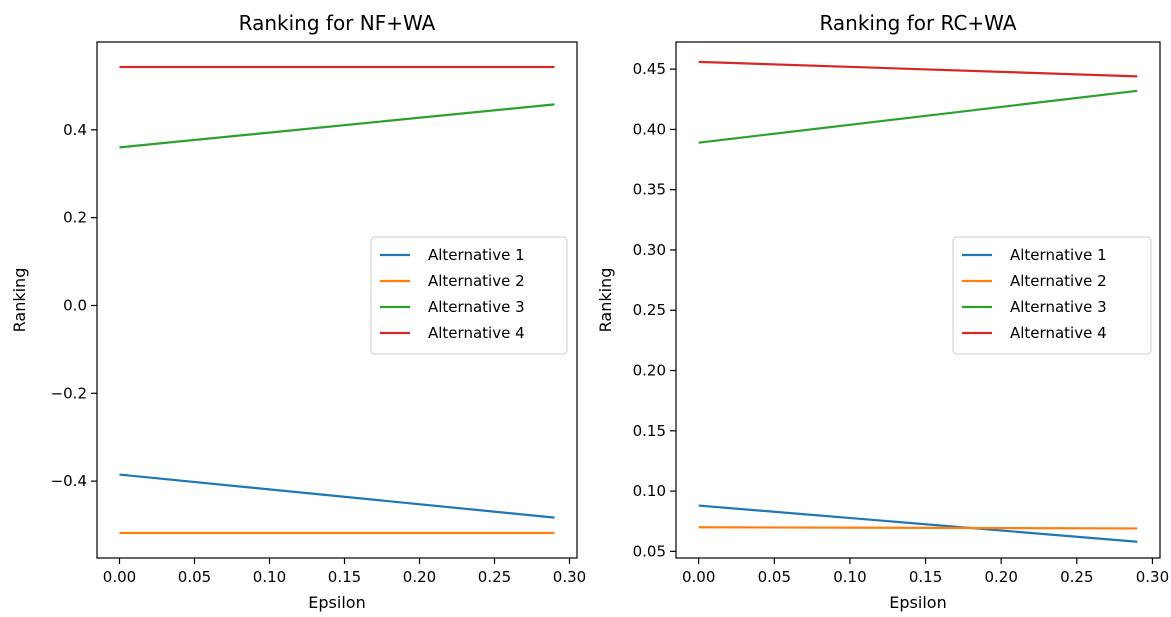 The width and height of the screenshot is (1171, 617). What do you see at coordinates (649, 491) in the screenshot?
I see `y-tick-label: 0.10` at bounding box center [649, 491].